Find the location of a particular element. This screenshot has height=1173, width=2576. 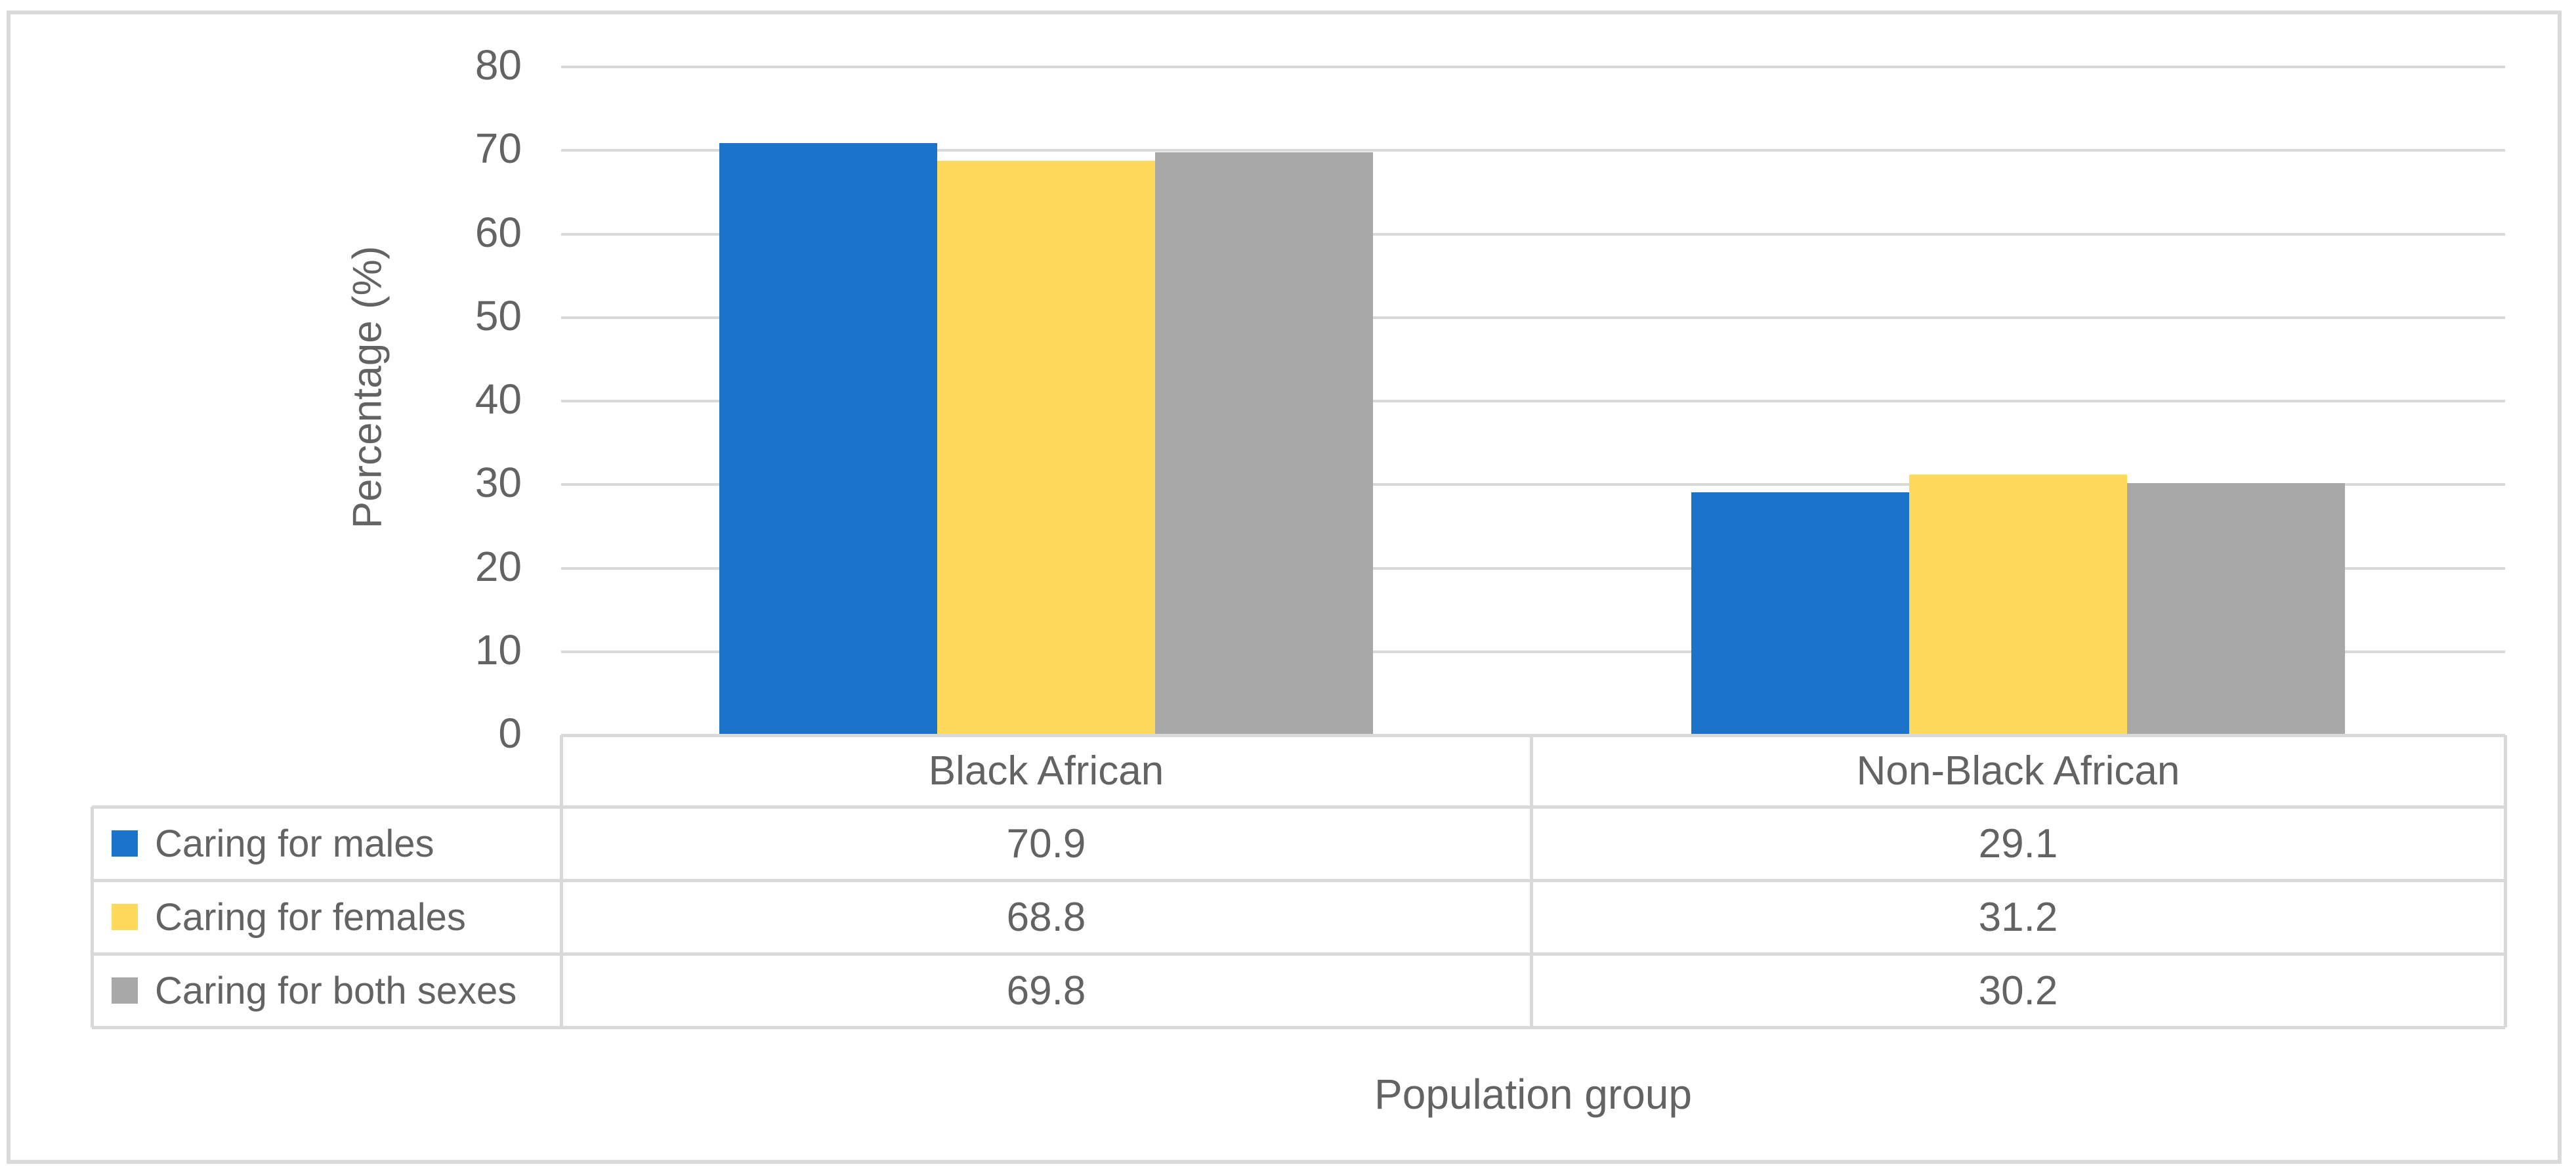

y-axis-title: Percentage (%) is located at coordinates (368, 387).